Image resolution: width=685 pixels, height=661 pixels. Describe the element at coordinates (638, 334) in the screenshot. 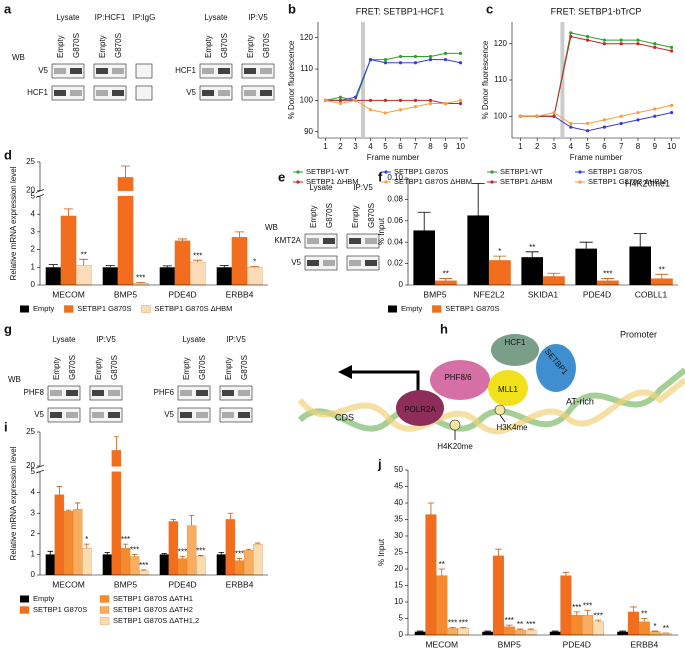

I see `region-label: Promoter` at that location.